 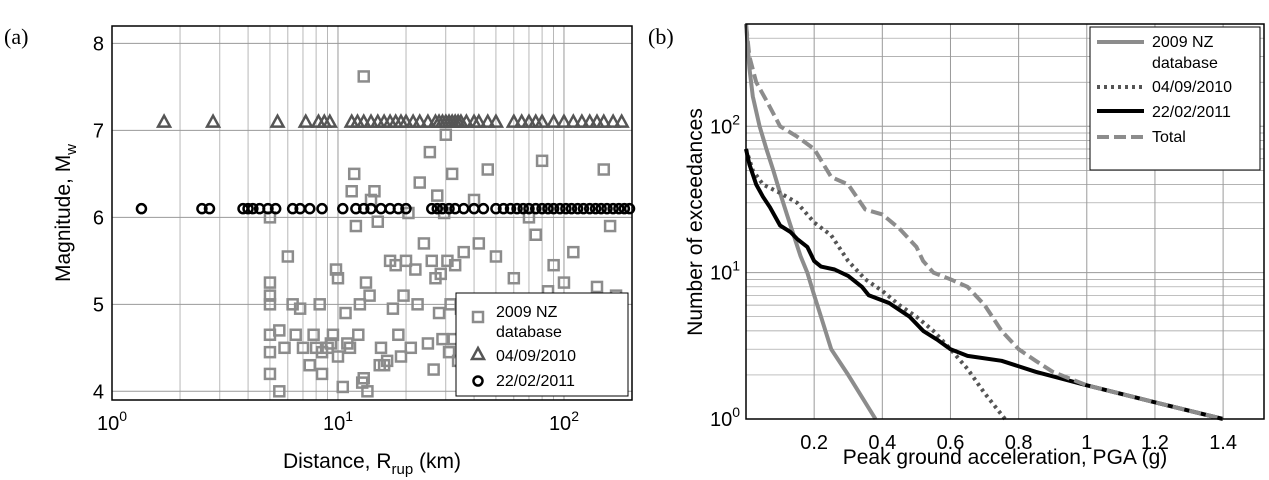 I want to click on panel-a-y-tick-label: 7, so click(x=98, y=131).